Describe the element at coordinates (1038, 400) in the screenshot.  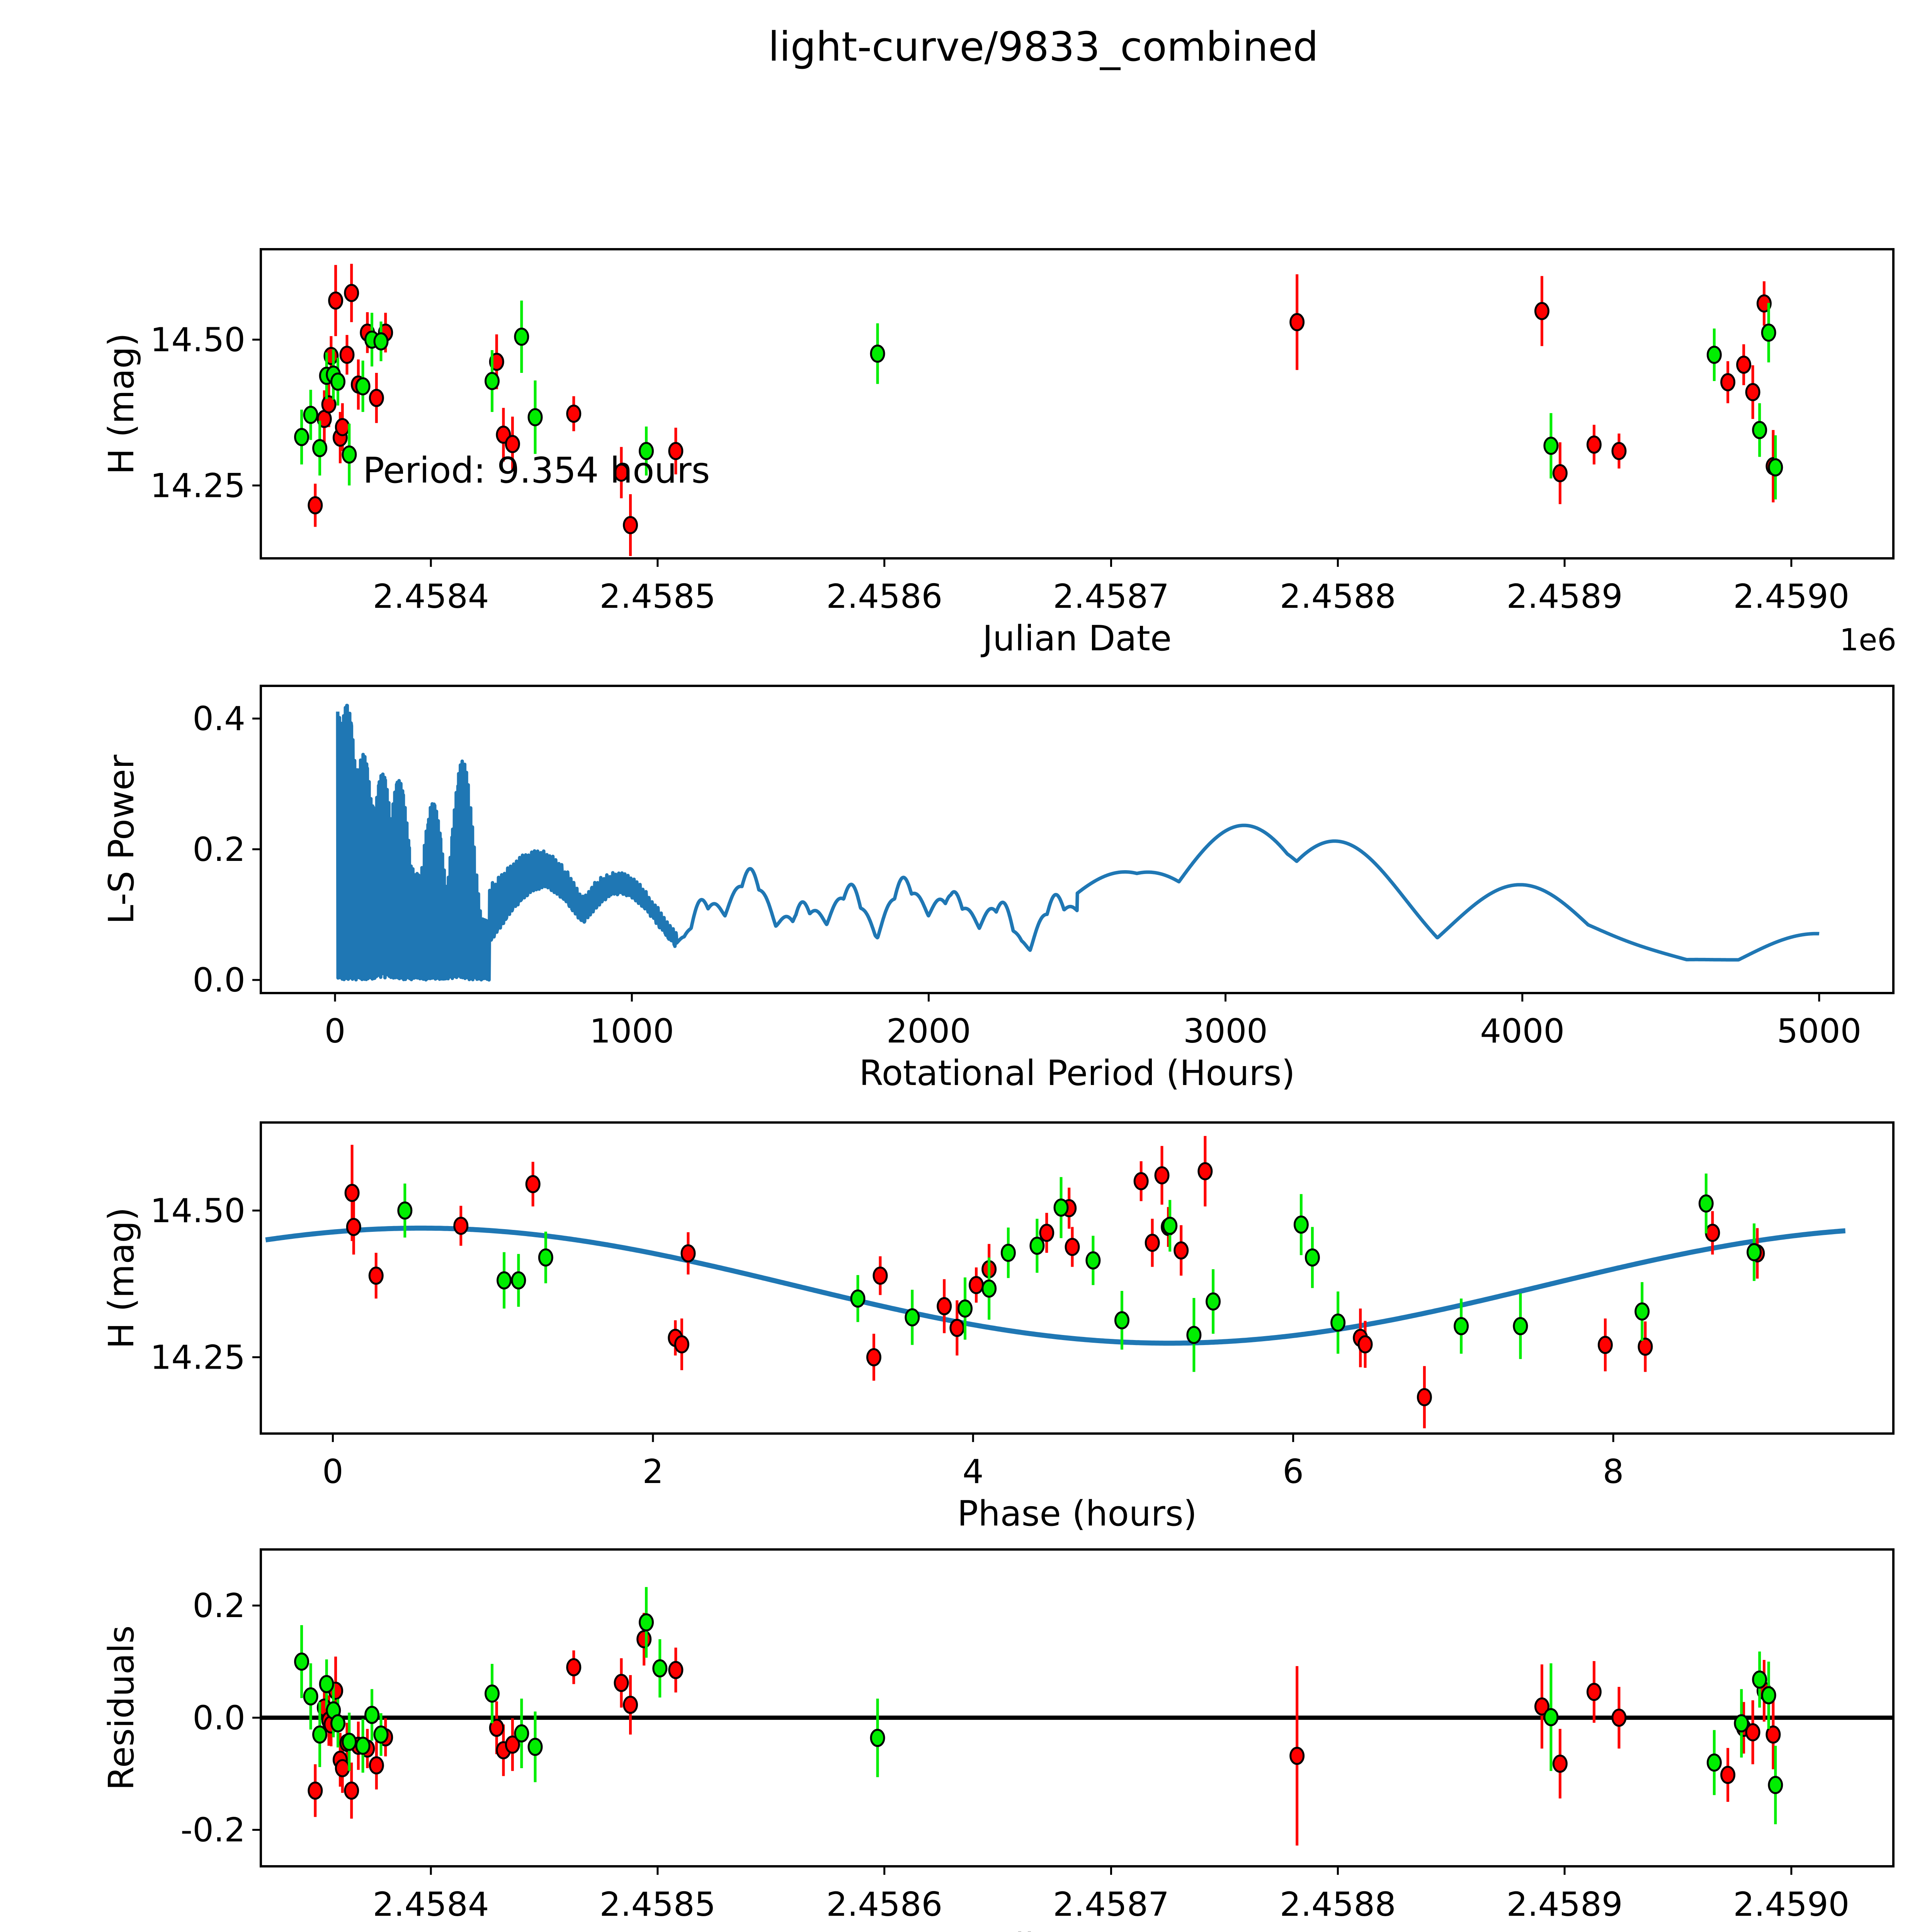
I see `lightcurve-series-green_band` at that location.